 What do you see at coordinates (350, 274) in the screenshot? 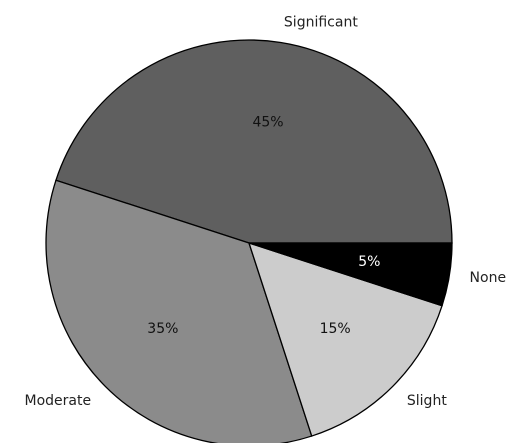
I see `pie-slice-none` at bounding box center [350, 274].